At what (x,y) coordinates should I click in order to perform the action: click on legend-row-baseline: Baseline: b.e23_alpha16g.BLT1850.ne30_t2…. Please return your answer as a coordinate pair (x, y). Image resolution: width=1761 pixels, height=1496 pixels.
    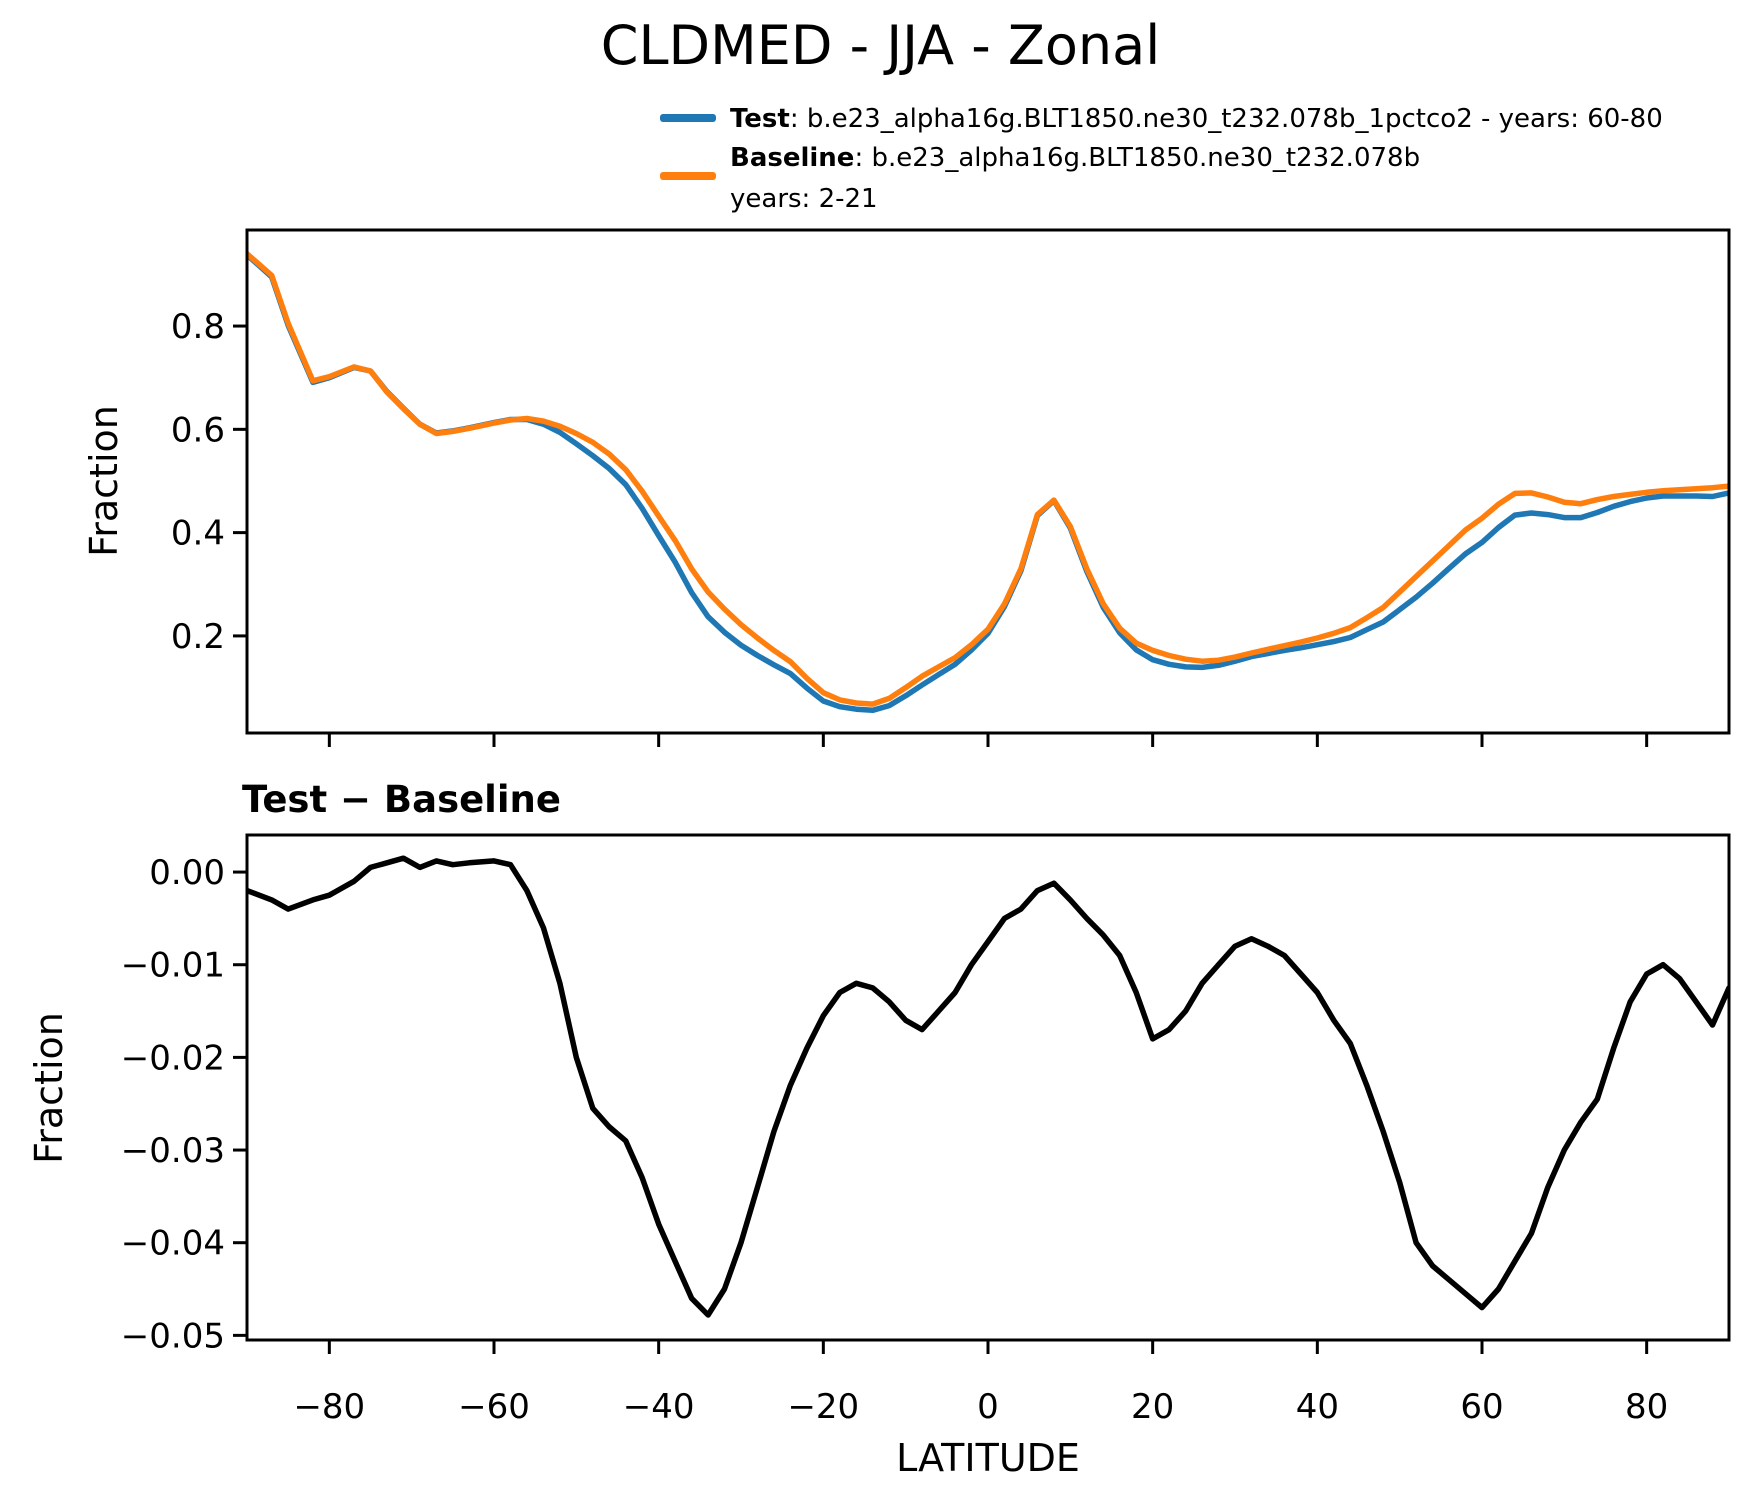
    Looking at the image, I should click on (1161, 161).